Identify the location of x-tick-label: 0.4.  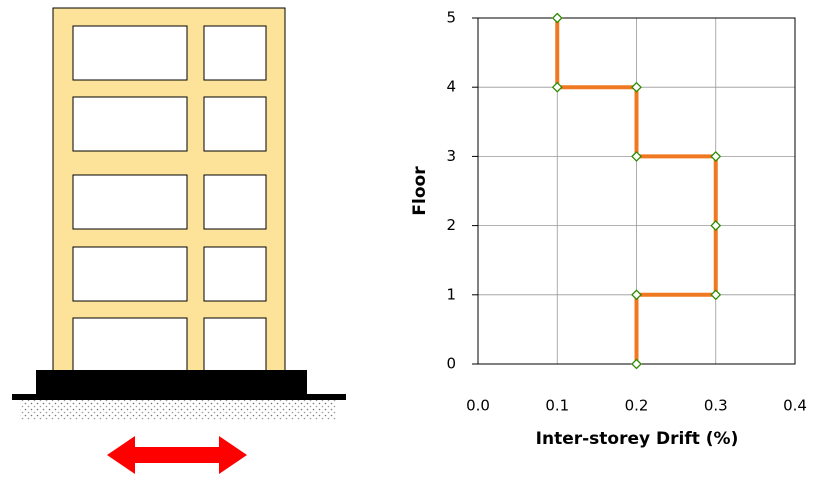
(795, 406).